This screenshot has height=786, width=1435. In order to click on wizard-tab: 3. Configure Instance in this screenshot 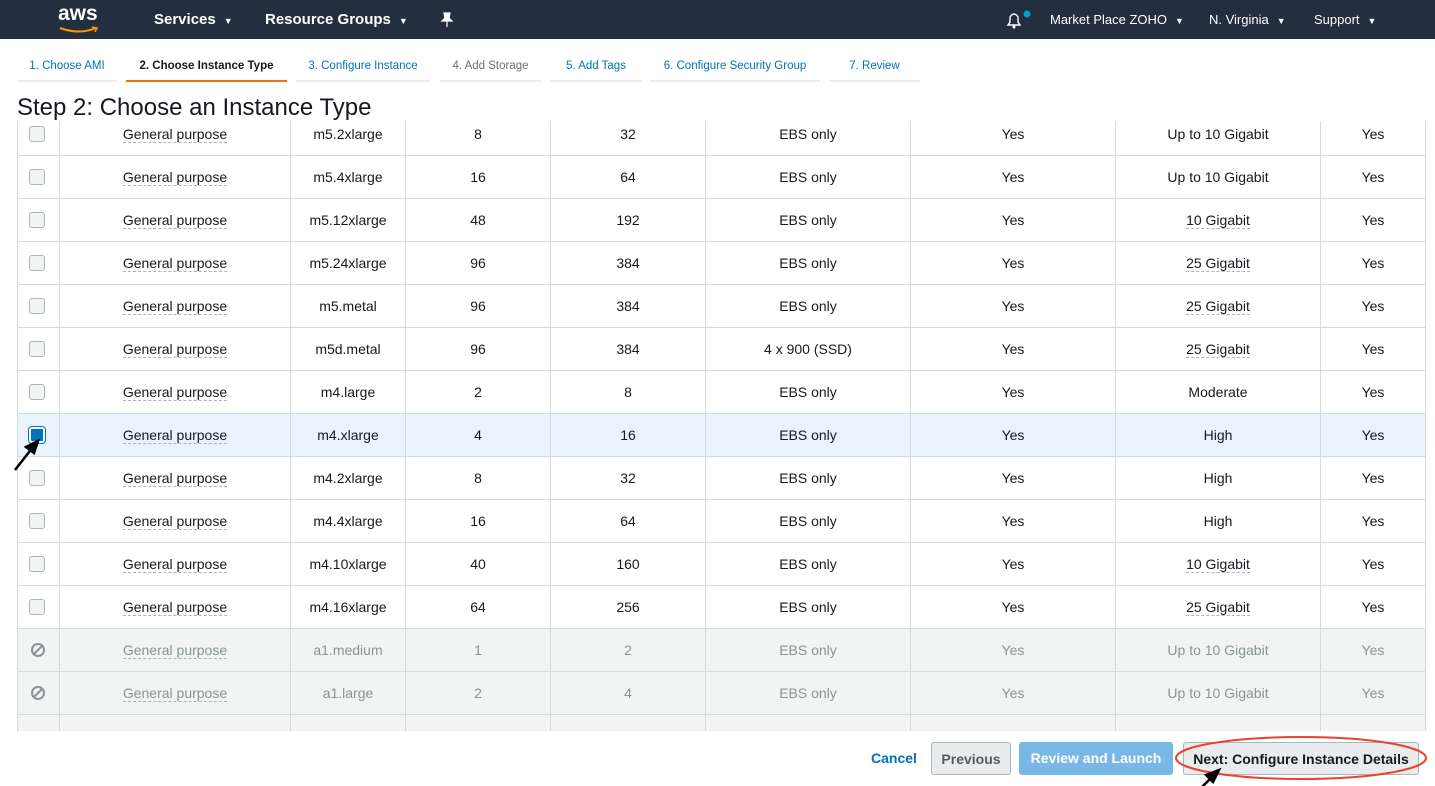, I will do `click(363, 68)`.